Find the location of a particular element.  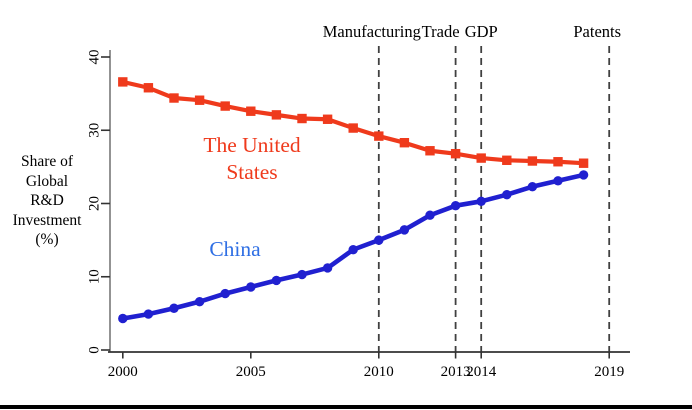

marker-china-2001 is located at coordinates (148, 314).